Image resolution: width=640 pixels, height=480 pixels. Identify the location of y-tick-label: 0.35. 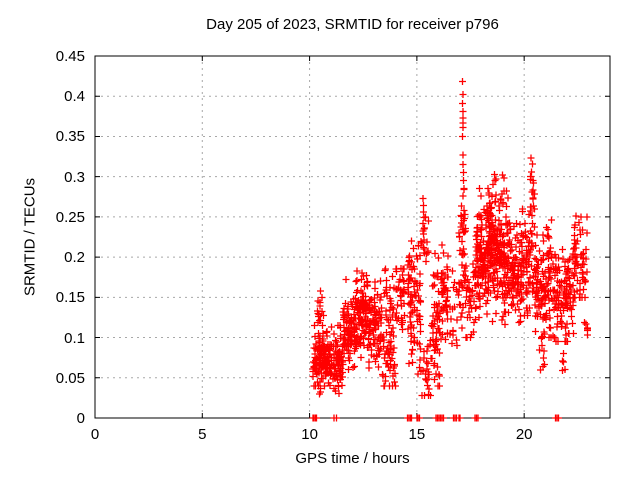
(70, 137).